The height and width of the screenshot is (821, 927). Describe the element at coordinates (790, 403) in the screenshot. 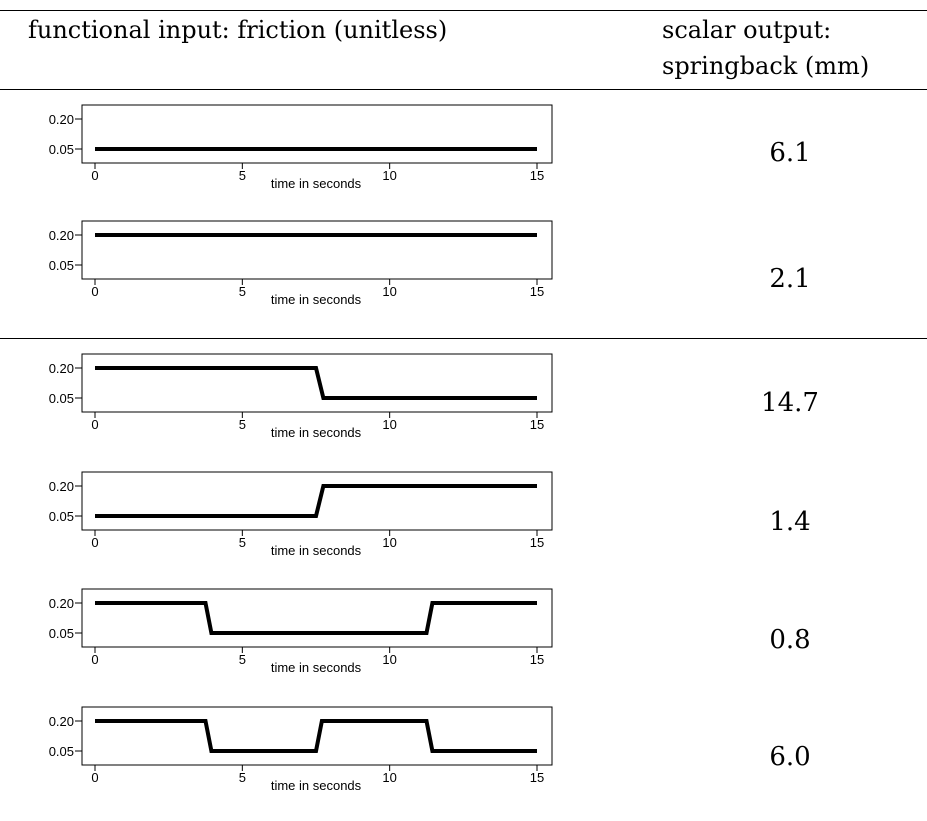

I see `springback-value-3: 14.7` at that location.